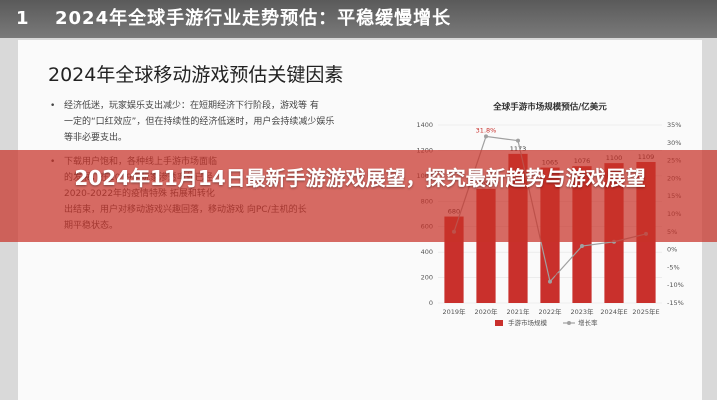  Describe the element at coordinates (675, 285) in the screenshot. I see `y2-tick-label: -10%` at that location.